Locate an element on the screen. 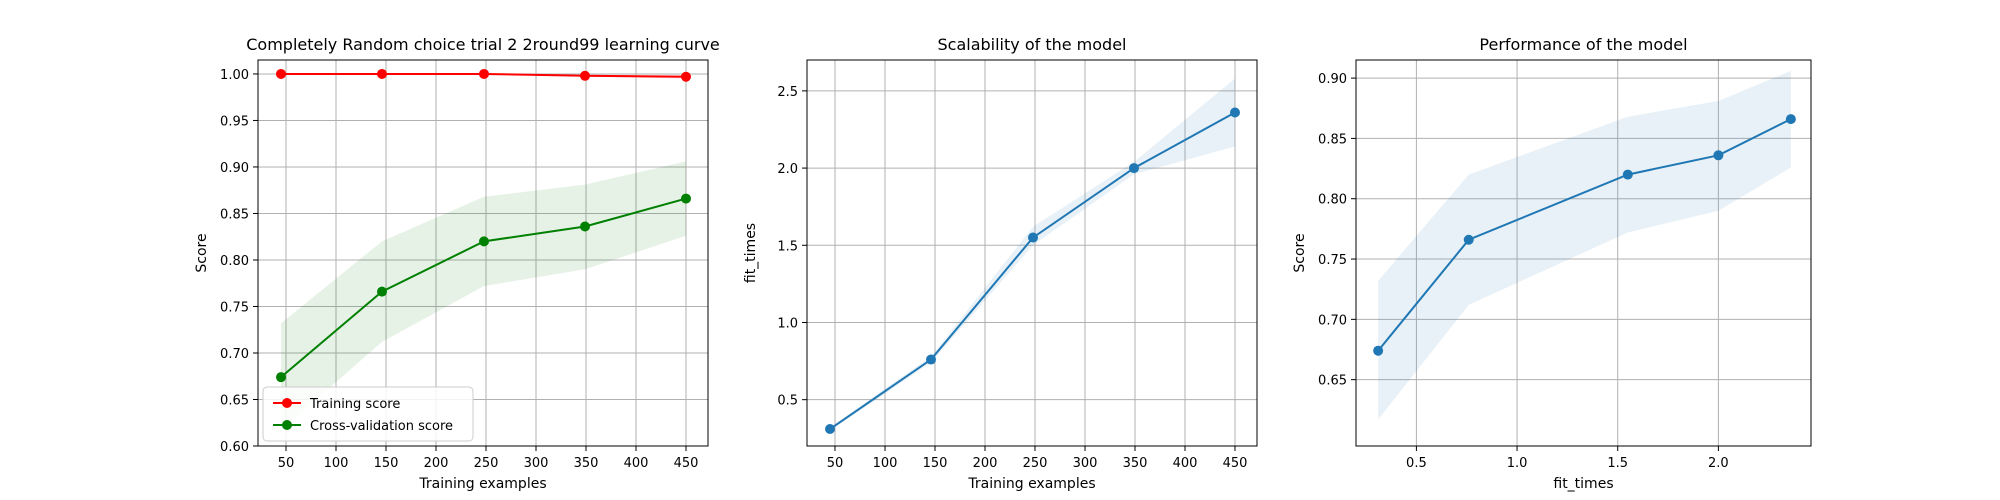 The height and width of the screenshot is (500, 2000). y-tick-label: 2.0 is located at coordinates (787, 169).